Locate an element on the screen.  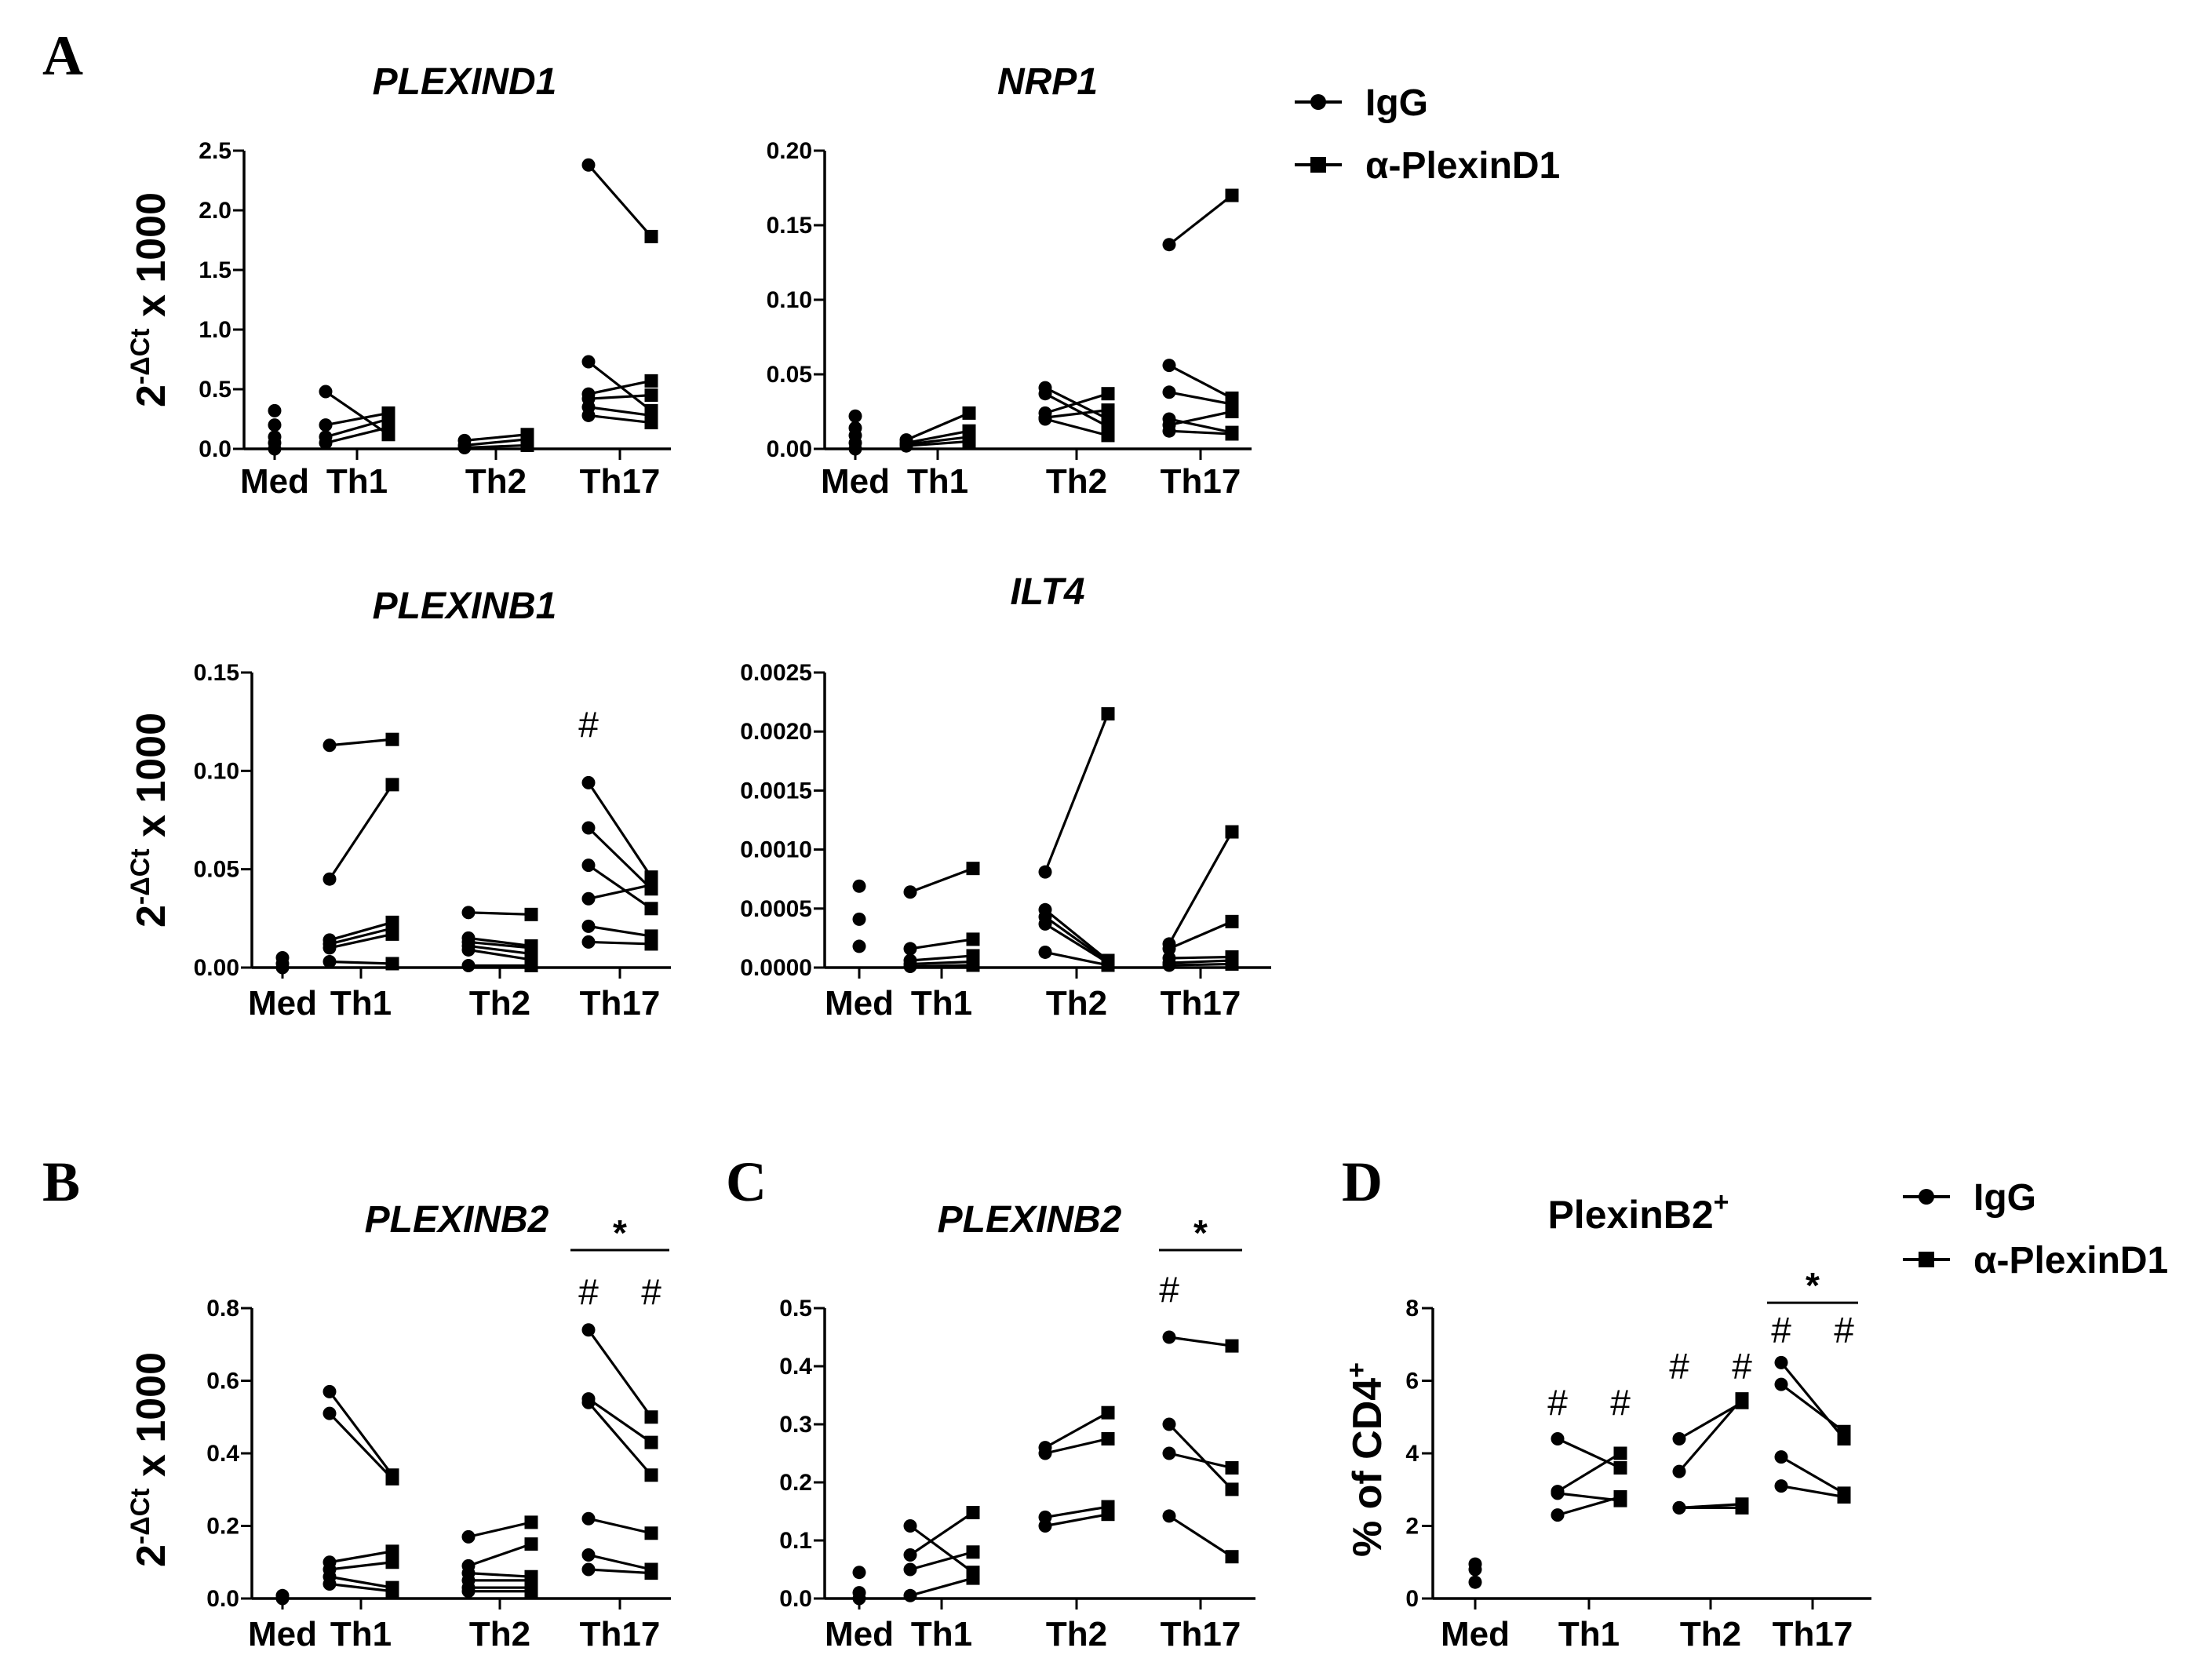
panel-letter: A is located at coordinates (62, 55).